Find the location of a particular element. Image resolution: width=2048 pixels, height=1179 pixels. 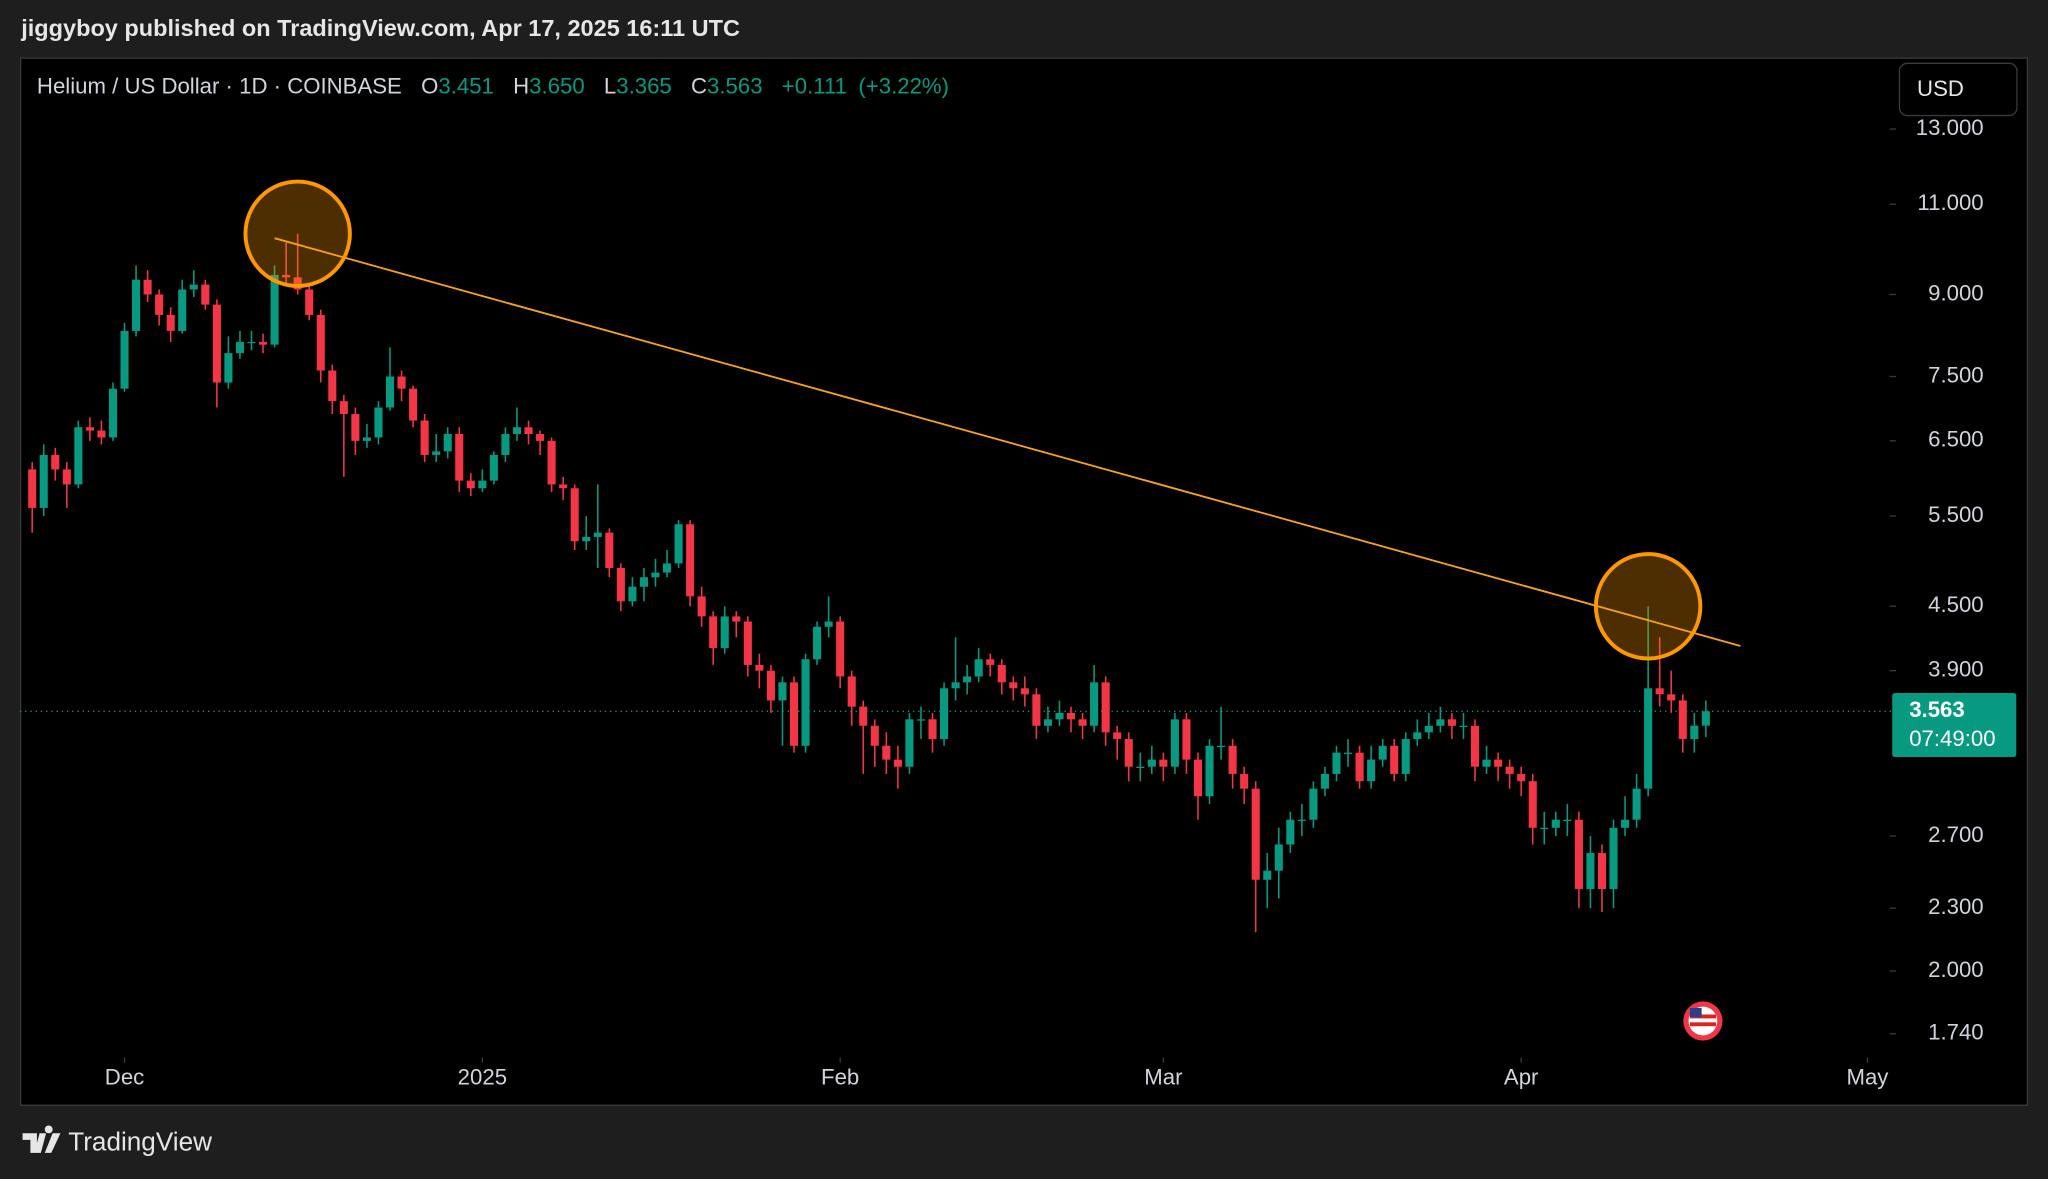

x-tick-label: 2025 is located at coordinates (482, 1076).